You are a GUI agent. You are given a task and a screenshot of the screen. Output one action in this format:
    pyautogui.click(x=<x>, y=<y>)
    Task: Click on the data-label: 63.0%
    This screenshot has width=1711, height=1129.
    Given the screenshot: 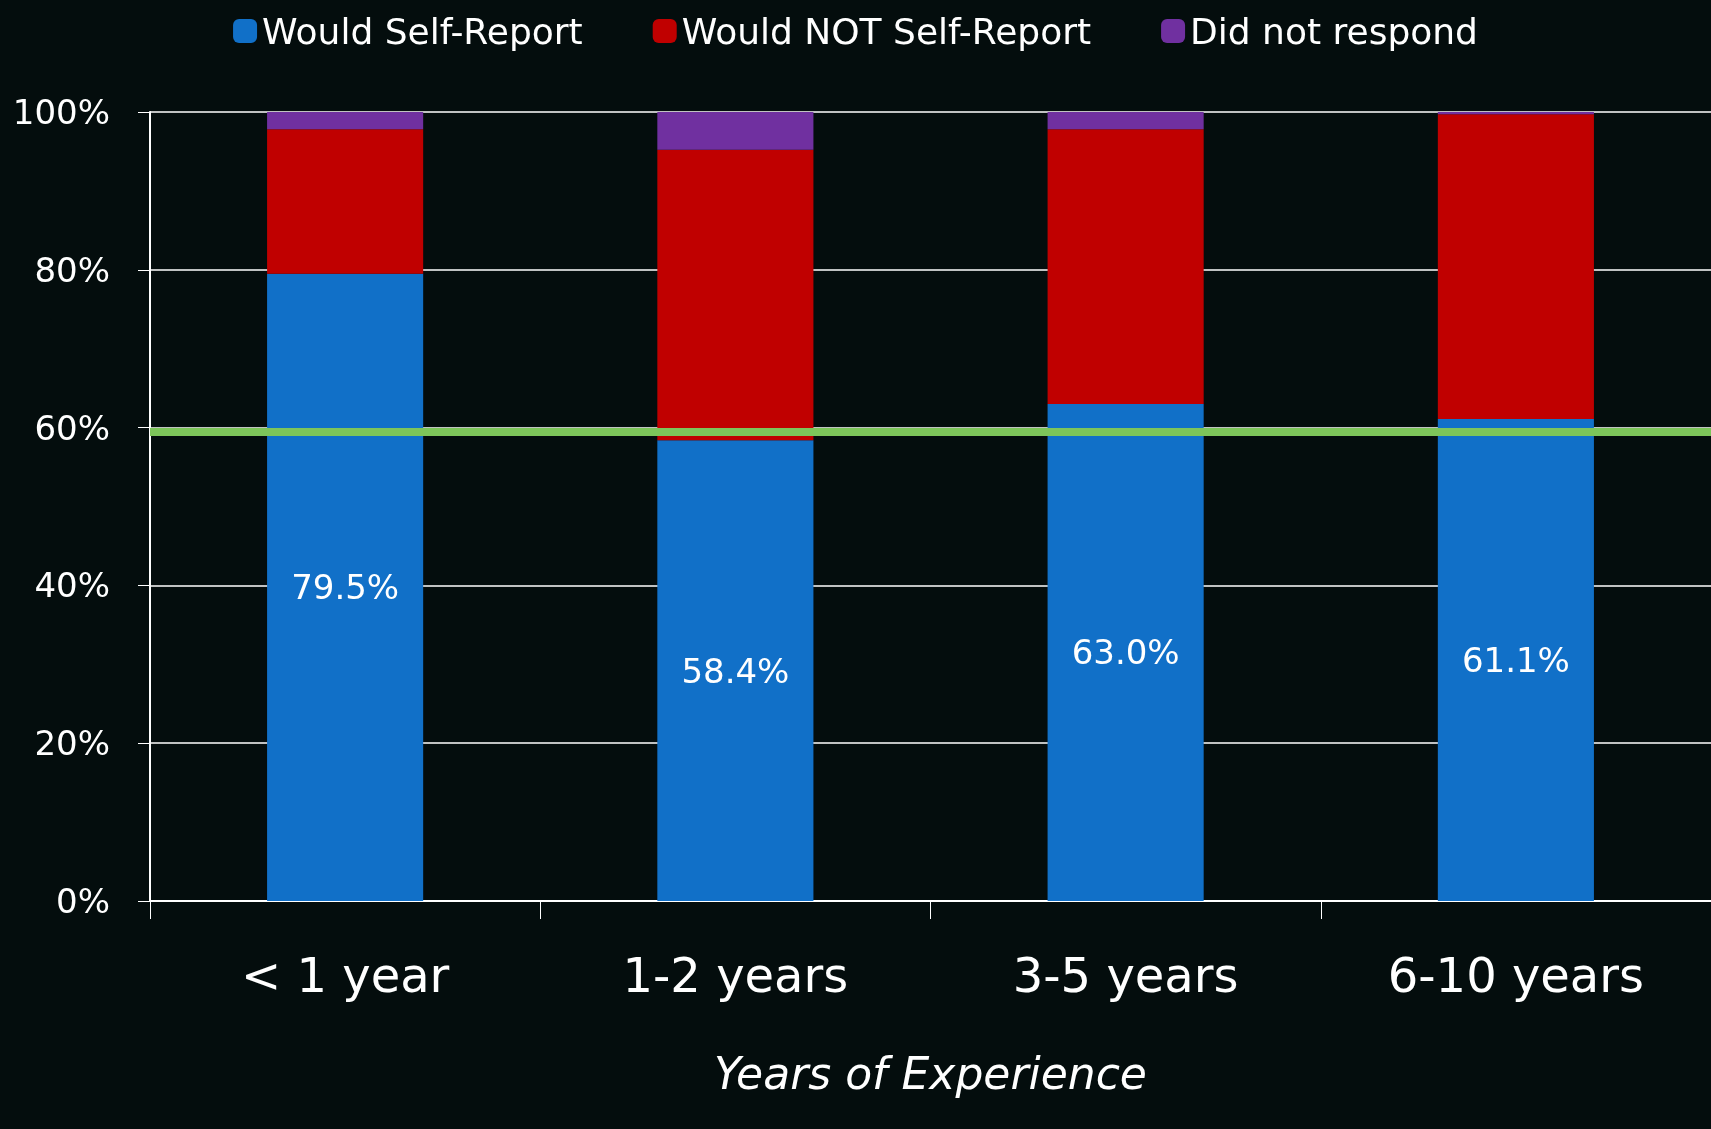 What is the action you would take?
    pyautogui.click(x=1125, y=652)
    